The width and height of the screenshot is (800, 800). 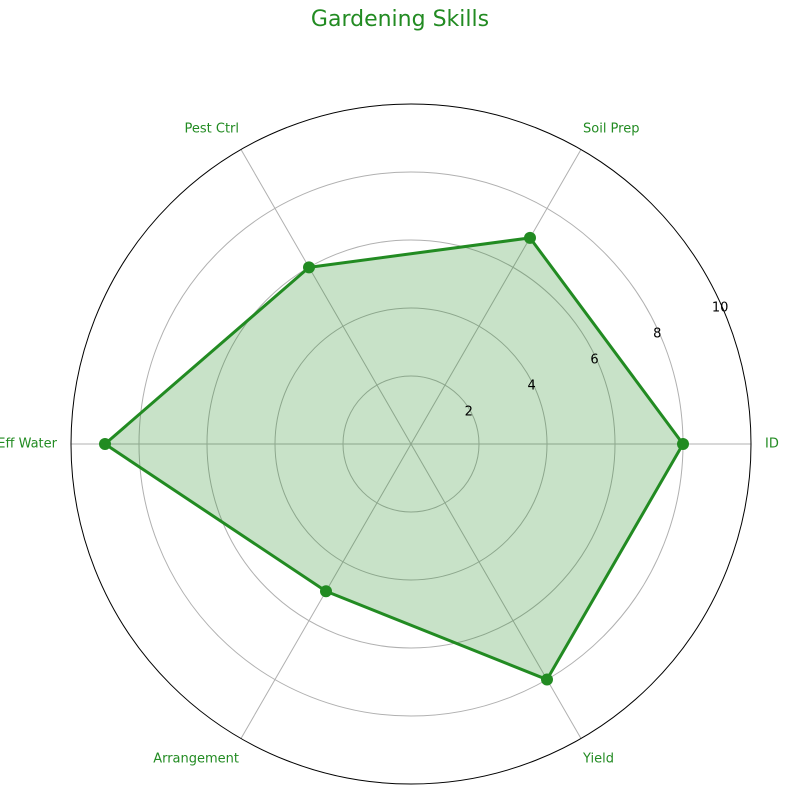 I want to click on r-tick-label: 4, so click(x=532, y=385).